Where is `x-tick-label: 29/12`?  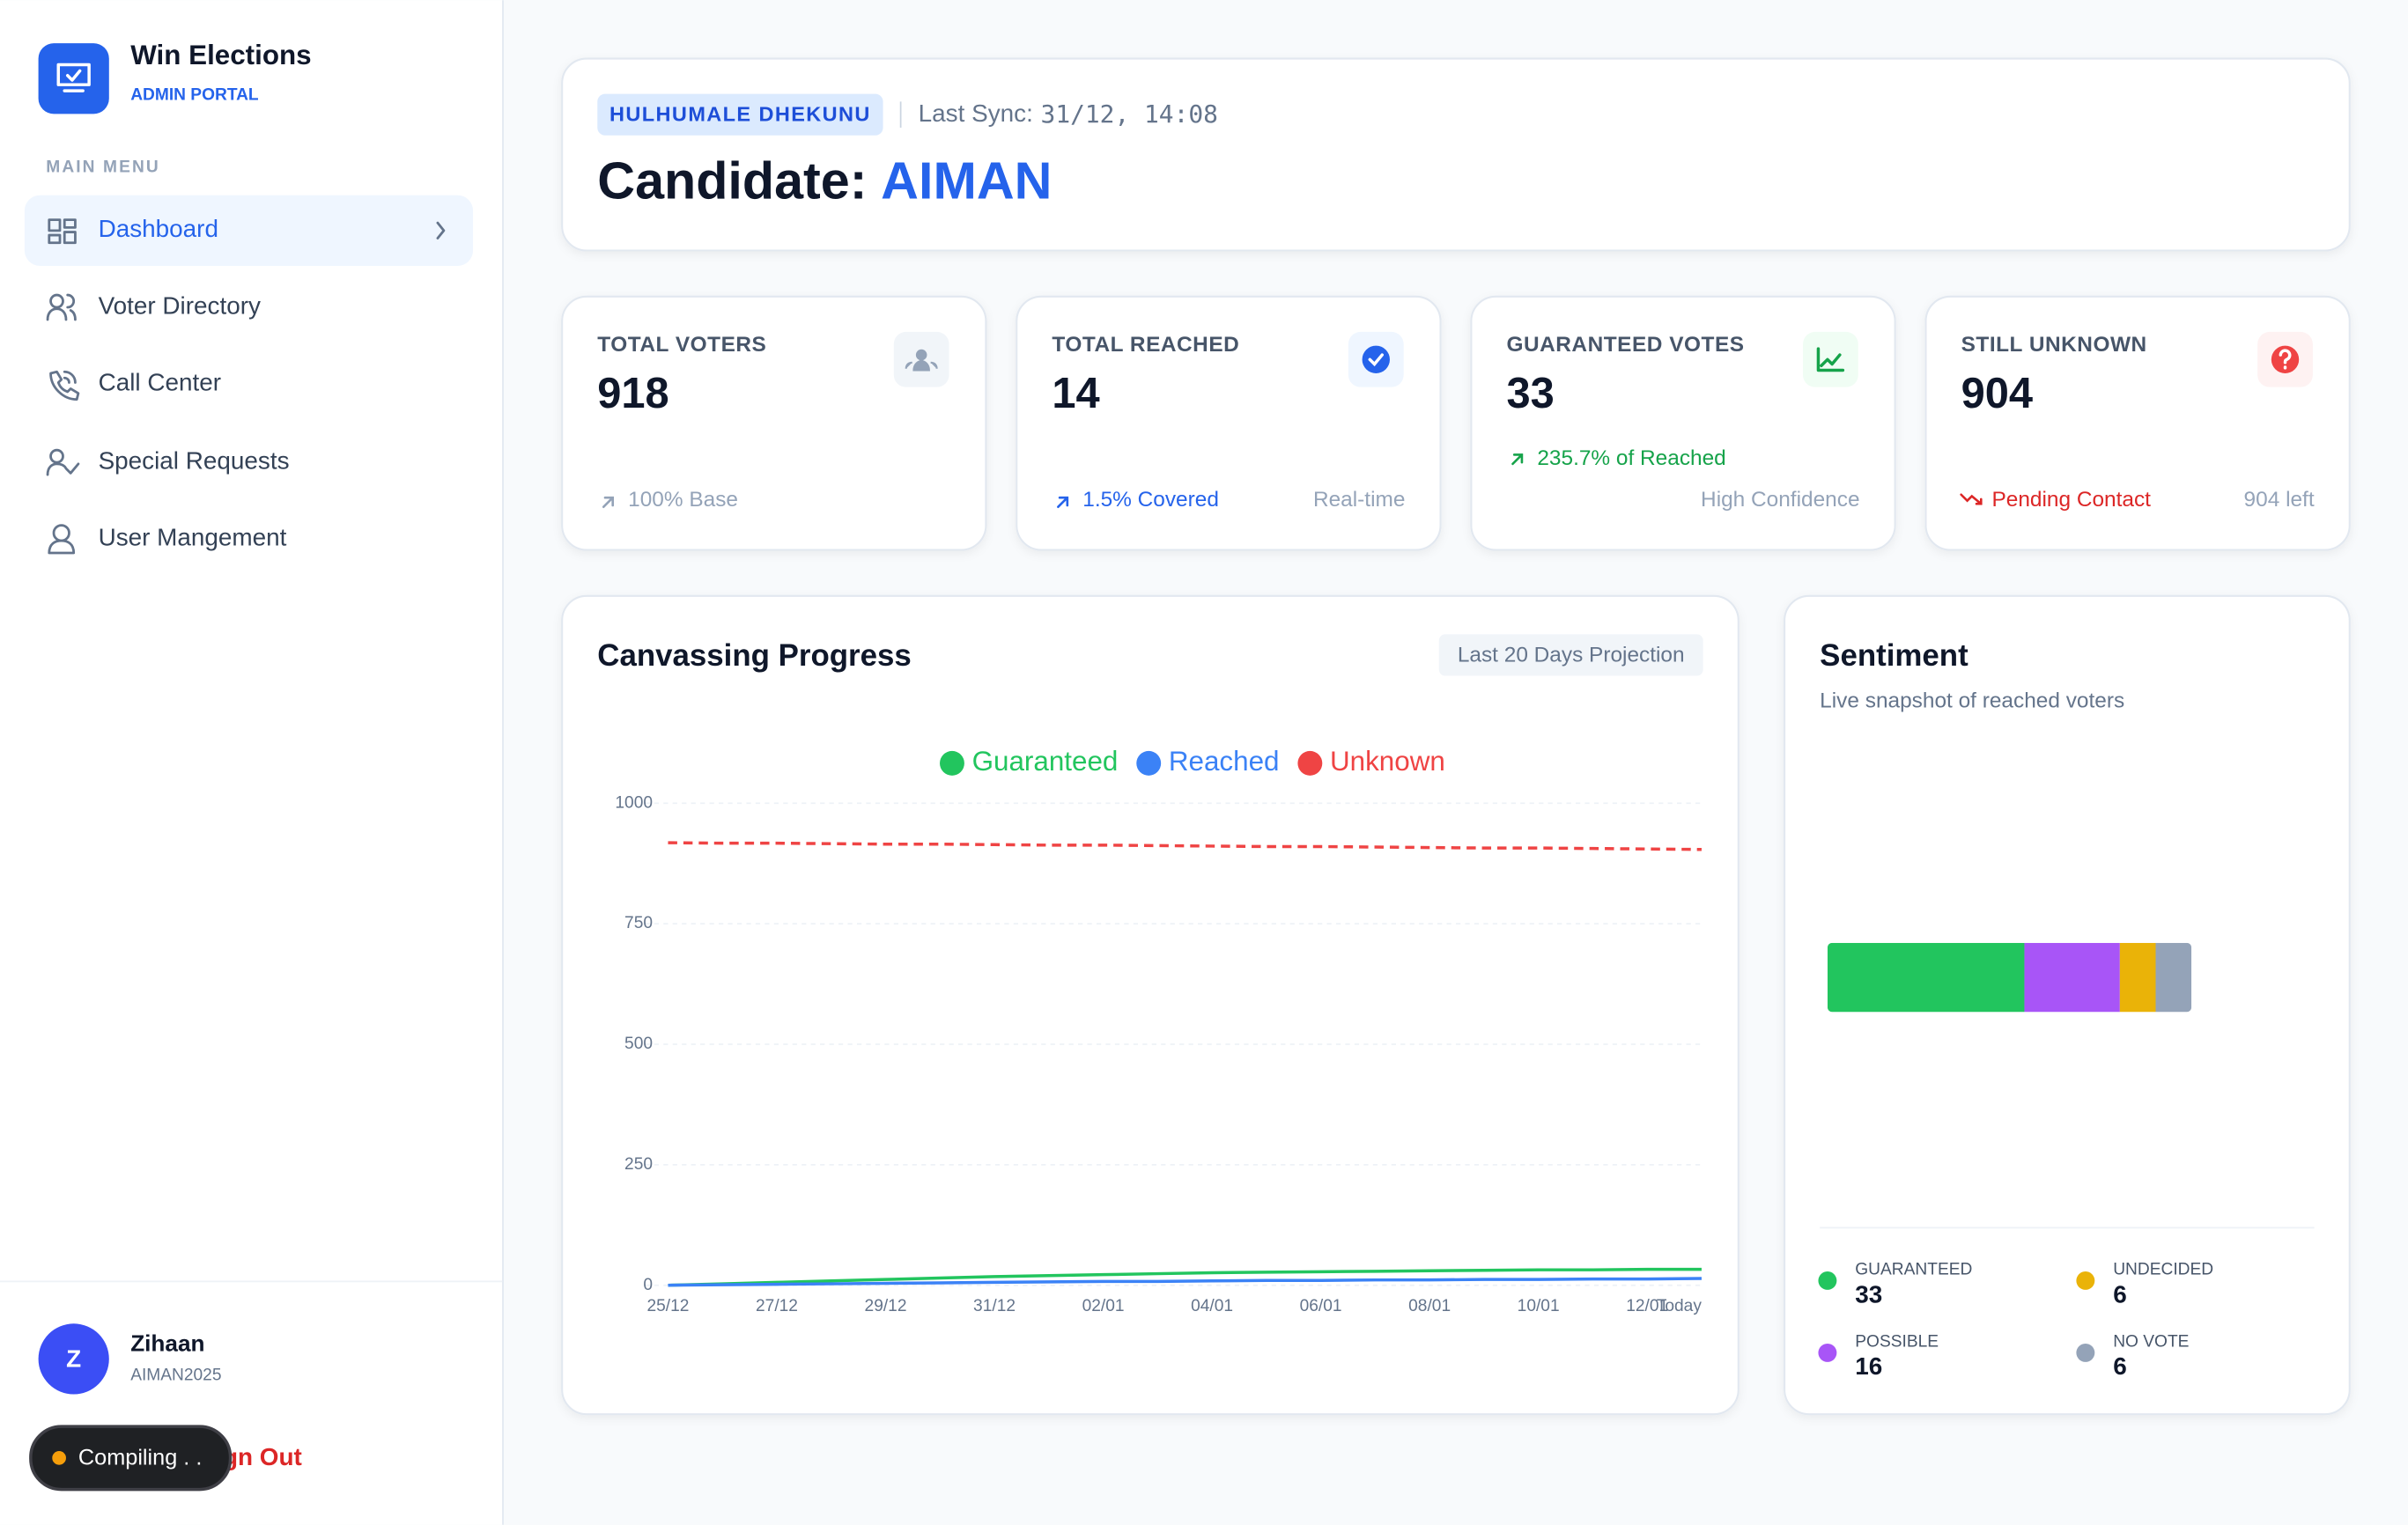
x-tick-label: 29/12 is located at coordinates (886, 1306).